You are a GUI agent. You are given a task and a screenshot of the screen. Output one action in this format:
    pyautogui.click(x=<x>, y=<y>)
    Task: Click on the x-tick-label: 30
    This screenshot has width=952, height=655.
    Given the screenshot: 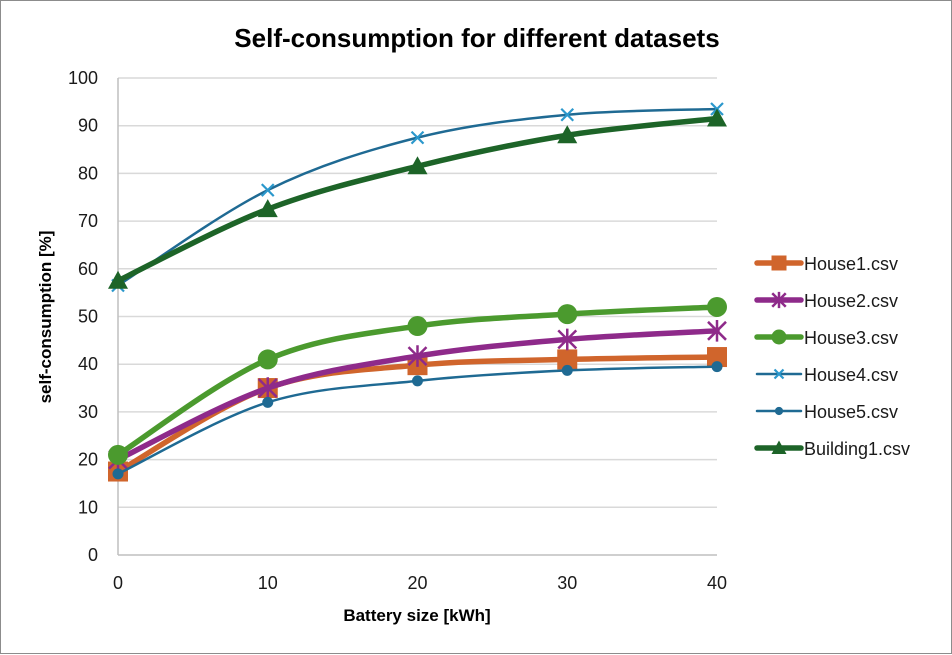 What is the action you would take?
    pyautogui.click(x=567, y=583)
    